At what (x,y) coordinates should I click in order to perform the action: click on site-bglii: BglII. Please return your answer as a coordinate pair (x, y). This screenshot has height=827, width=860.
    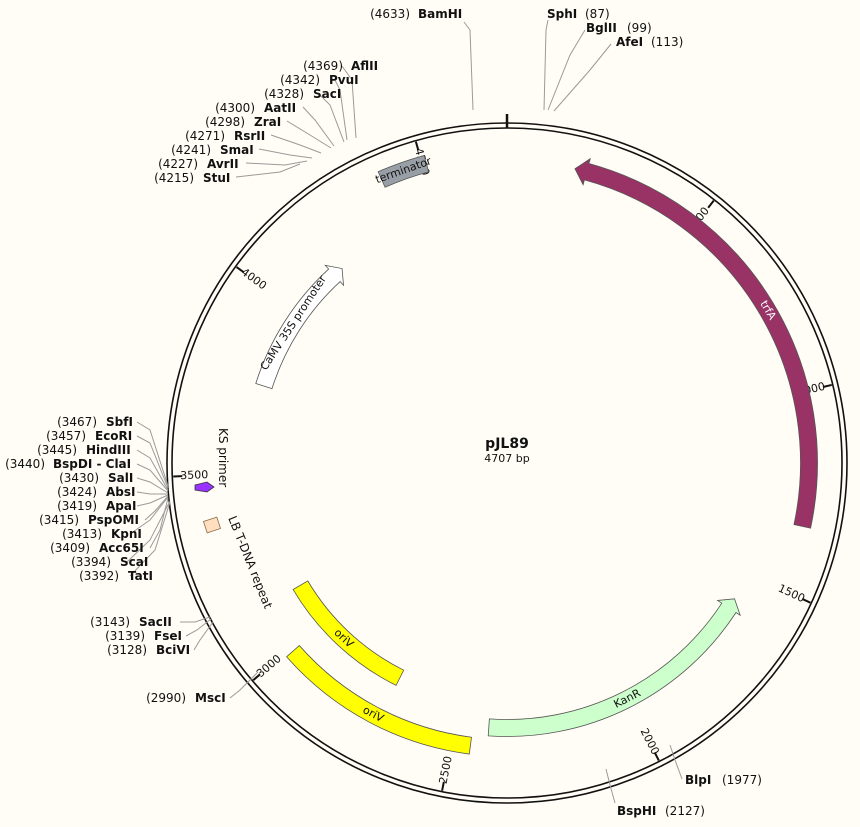
    Looking at the image, I should click on (601, 28).